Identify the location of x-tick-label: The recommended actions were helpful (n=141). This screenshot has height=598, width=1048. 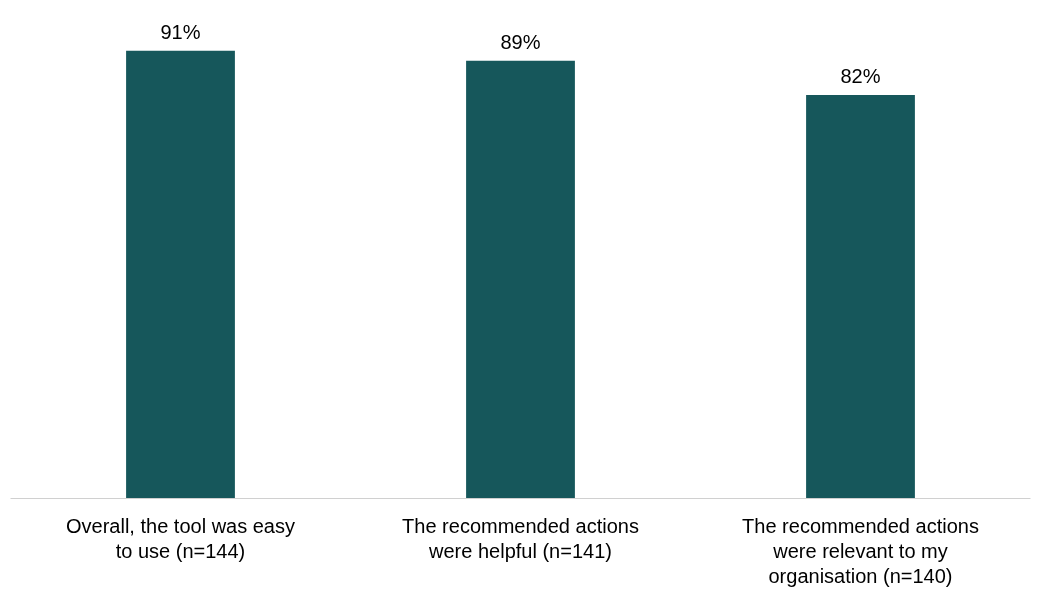
(520, 538).